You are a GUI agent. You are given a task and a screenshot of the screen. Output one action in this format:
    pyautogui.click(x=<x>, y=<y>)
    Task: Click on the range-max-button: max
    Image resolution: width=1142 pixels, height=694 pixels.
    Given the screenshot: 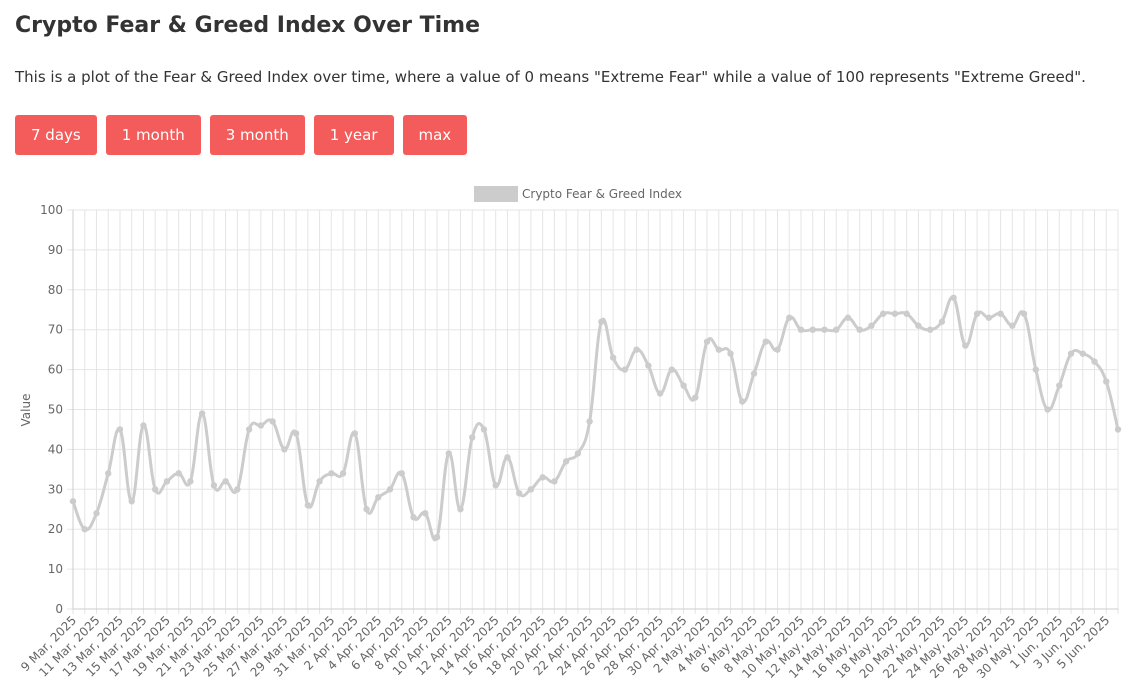 What is the action you would take?
    pyautogui.click(x=435, y=135)
    